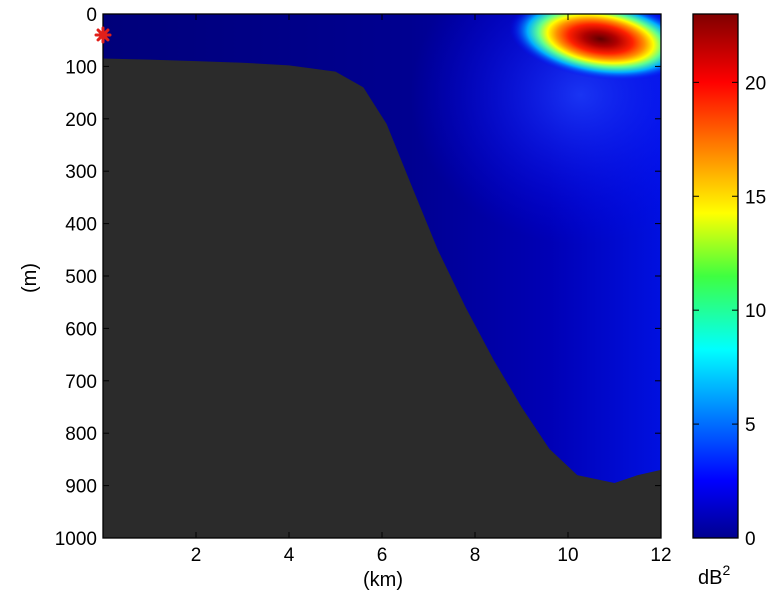 The height and width of the screenshot is (600, 775). I want to click on colorbar-tick-label: 15, so click(755, 197).